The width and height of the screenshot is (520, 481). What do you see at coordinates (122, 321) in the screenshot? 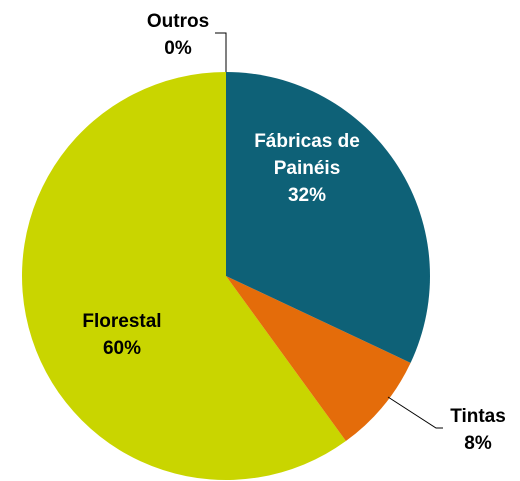
I see `category-name: Florestal` at bounding box center [122, 321].